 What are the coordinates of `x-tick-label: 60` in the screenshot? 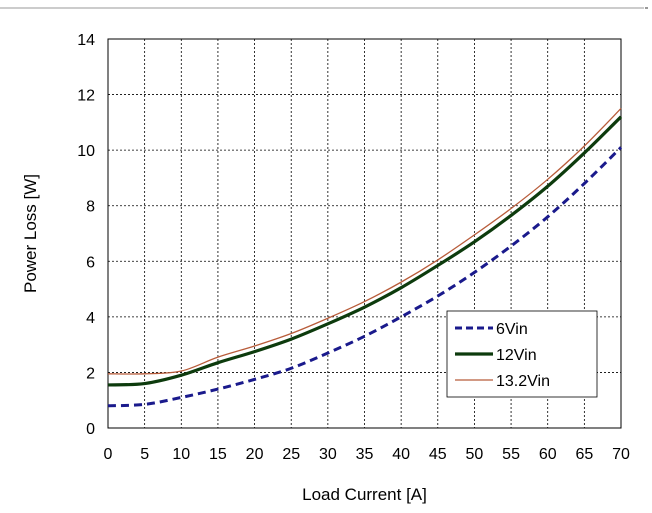 It's located at (548, 454).